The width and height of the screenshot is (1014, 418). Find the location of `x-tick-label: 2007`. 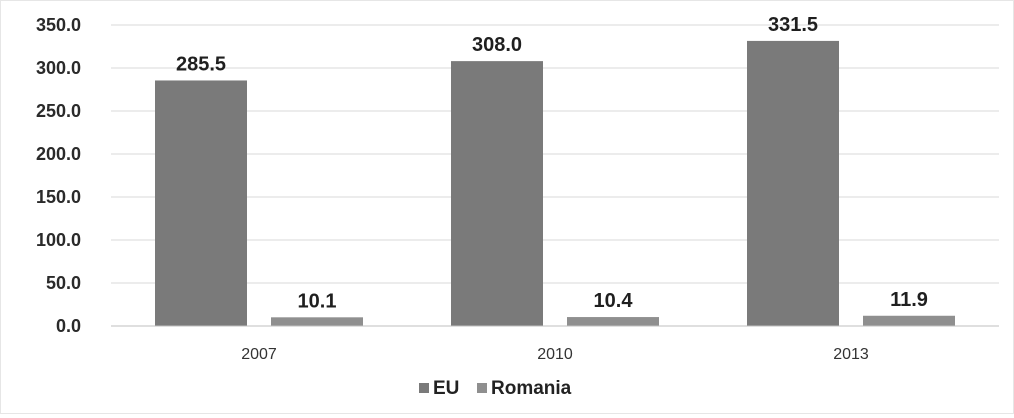

x-tick-label: 2007 is located at coordinates (259, 354).